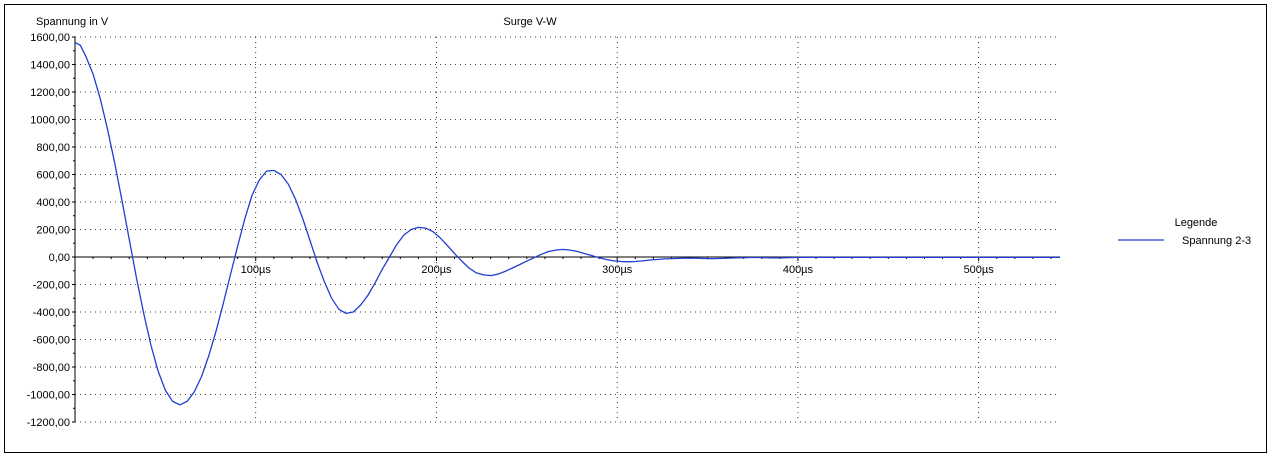  Describe the element at coordinates (50, 93) in the screenshot. I see `y-tick-label: 1200,00` at that location.